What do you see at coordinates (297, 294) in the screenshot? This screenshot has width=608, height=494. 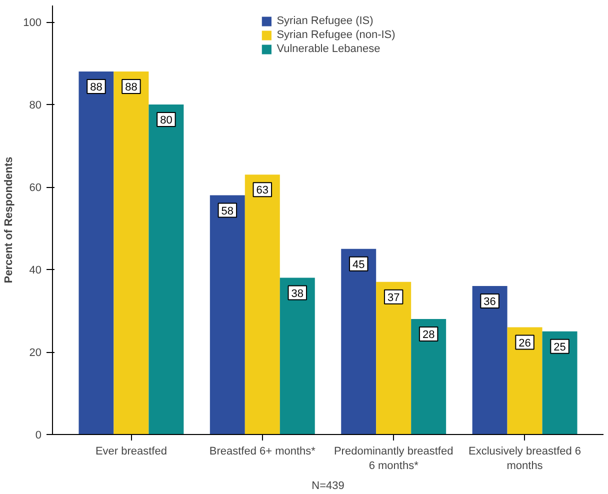 I see `data-label: 38` at bounding box center [297, 294].